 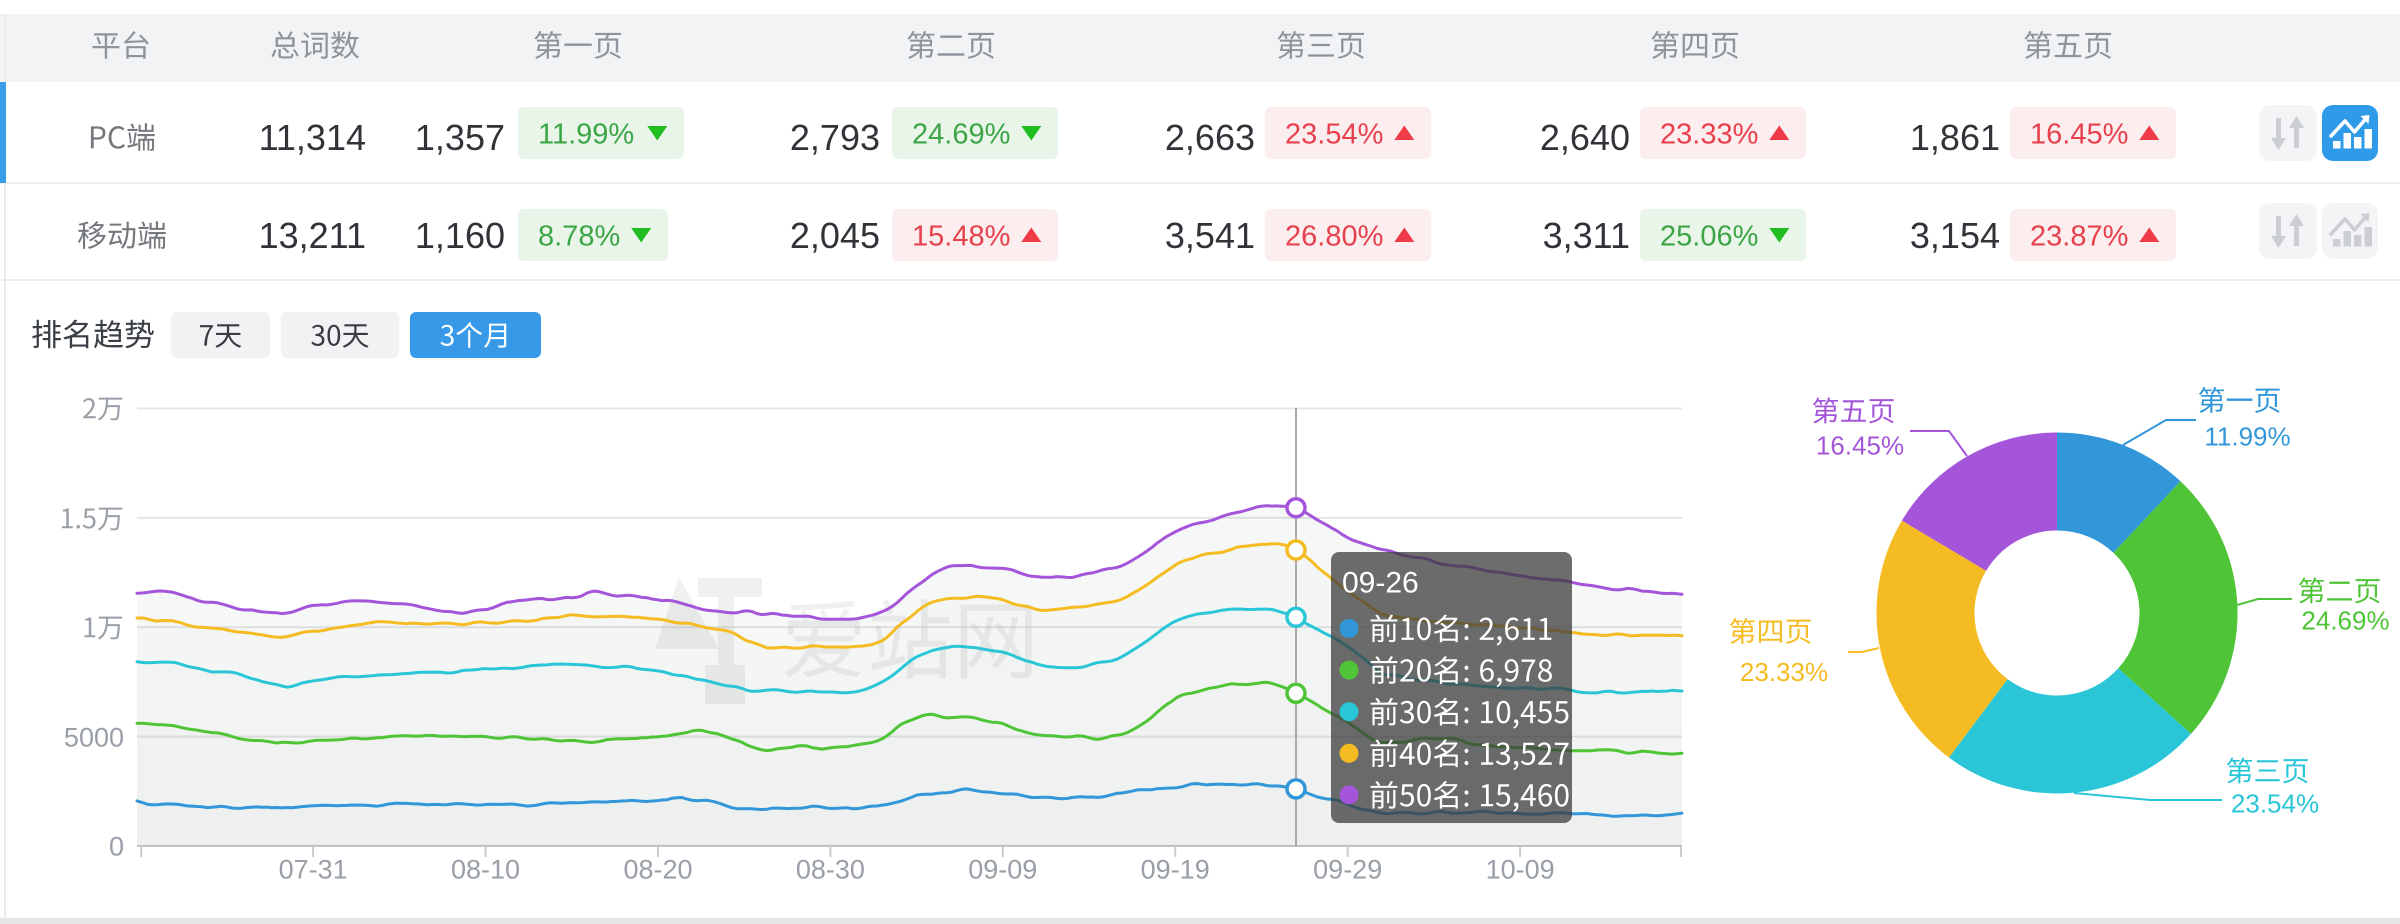 What do you see at coordinates (1210, 137) in the screenshot?
I see `svg-text: 2,663` at bounding box center [1210, 137].